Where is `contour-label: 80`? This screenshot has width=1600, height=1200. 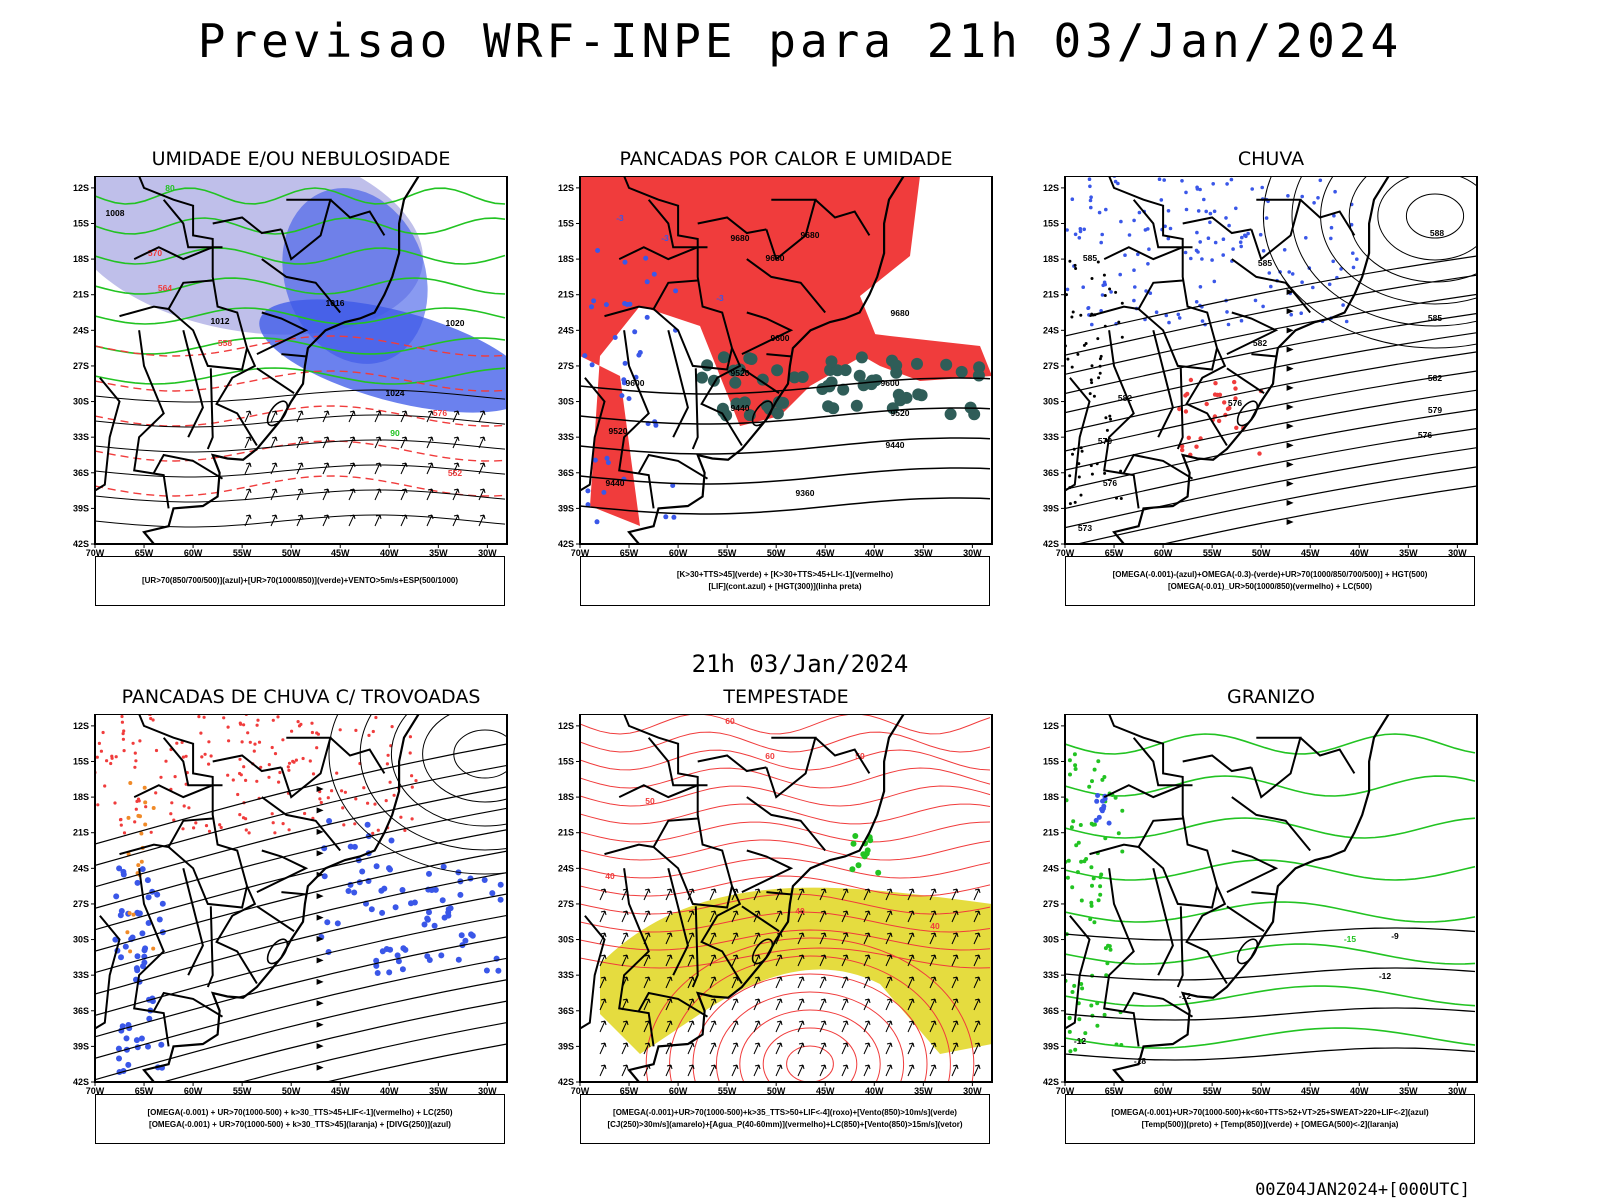
contour-label: 80 is located at coordinates (170, 188).